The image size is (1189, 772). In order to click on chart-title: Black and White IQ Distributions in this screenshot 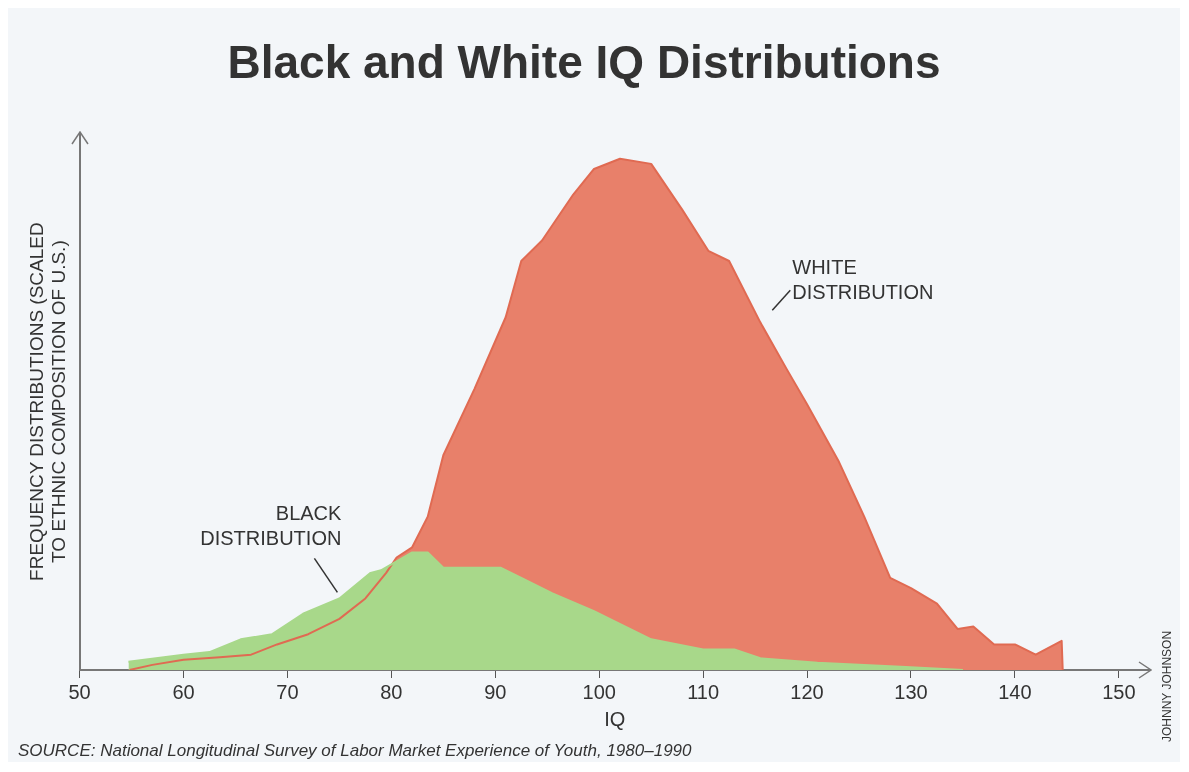, I will do `click(584, 62)`.